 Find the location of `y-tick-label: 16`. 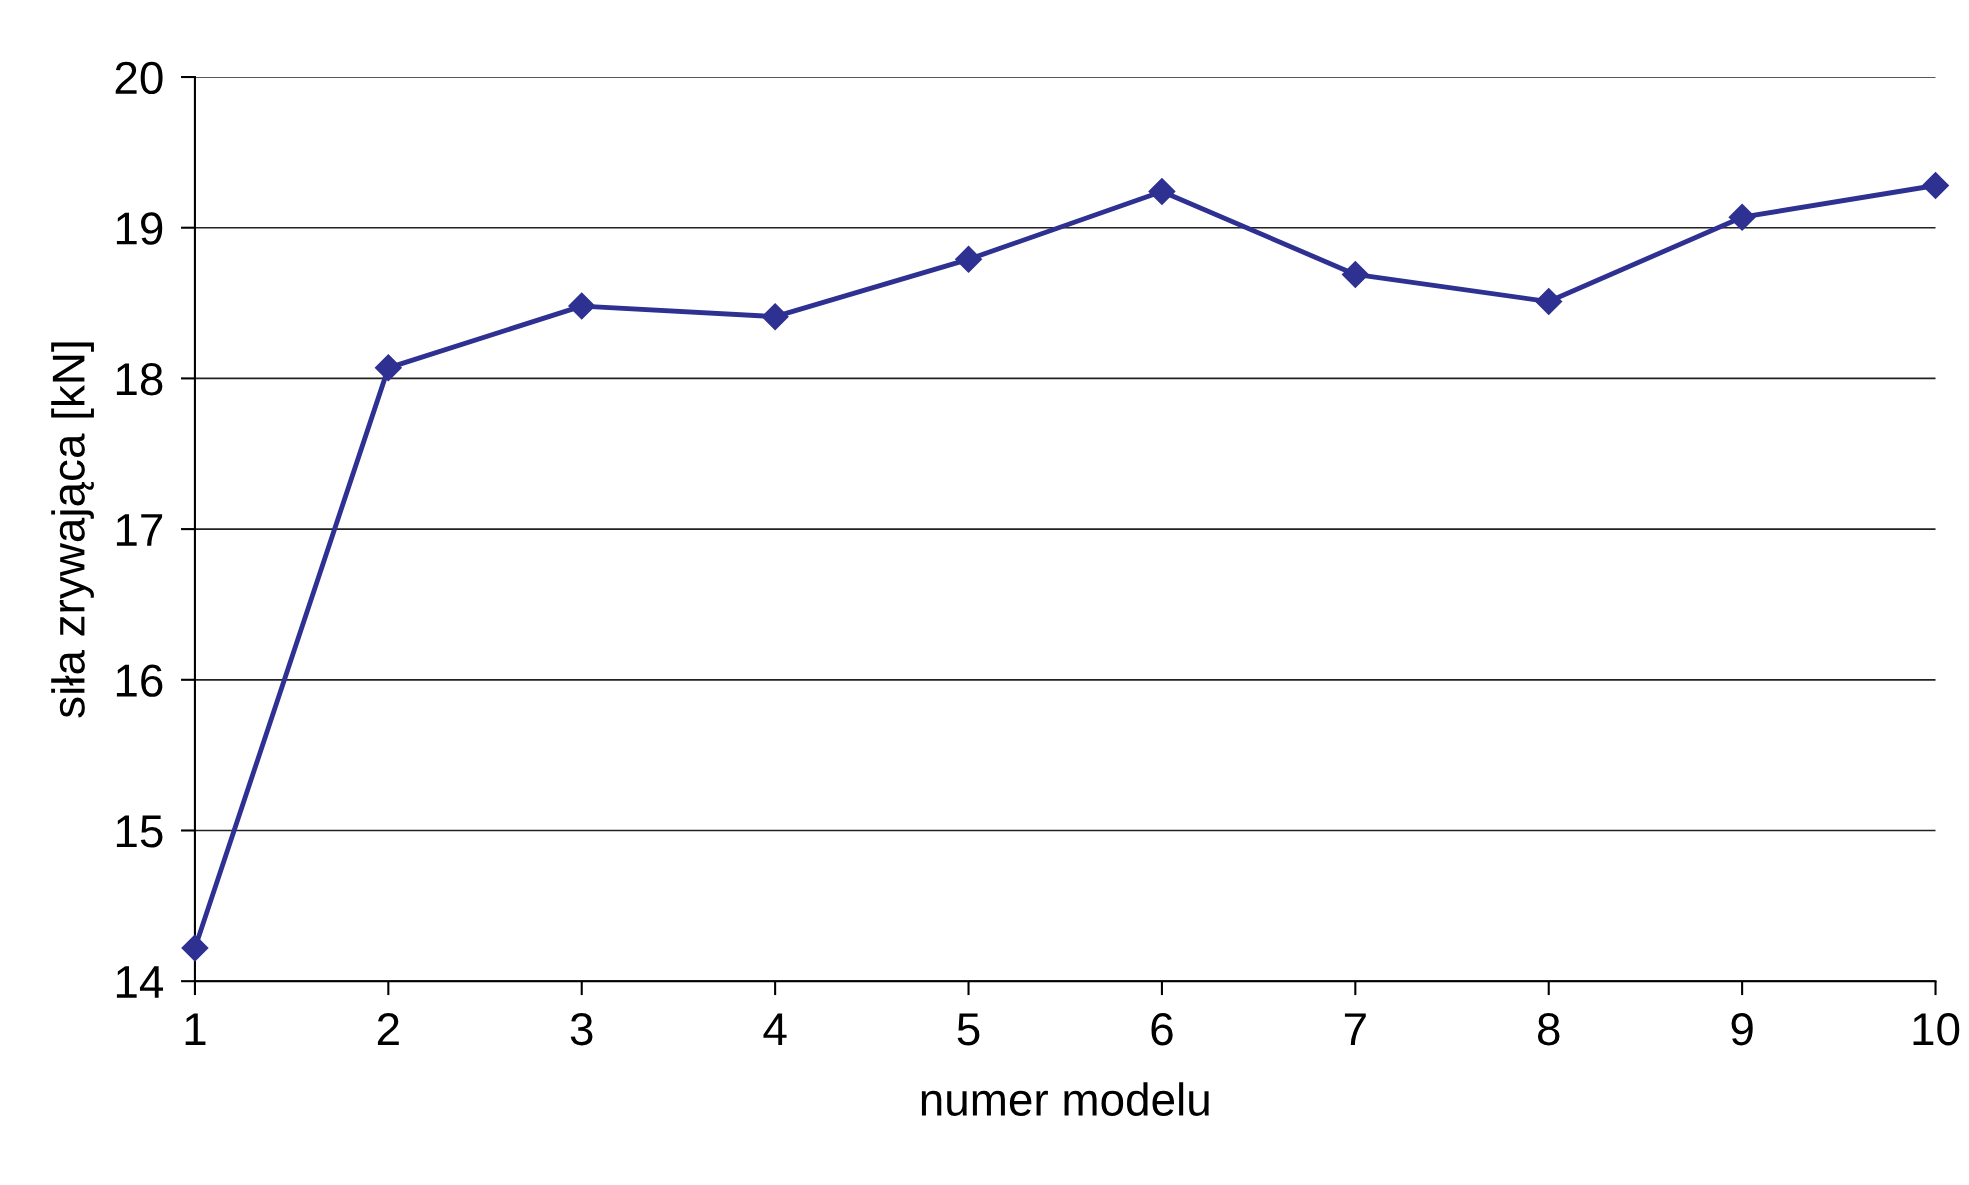

y-tick-label: 16 is located at coordinates (139, 680).